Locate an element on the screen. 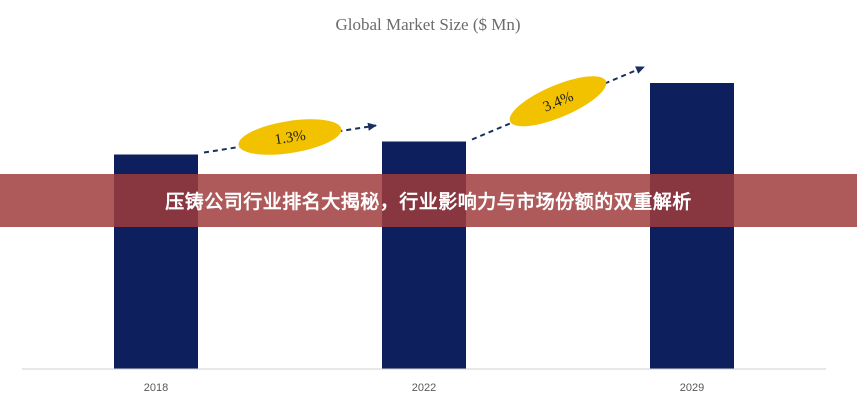 The width and height of the screenshot is (857, 400). chart-title: Global Market Size ($ Mn) is located at coordinates (427, 24).